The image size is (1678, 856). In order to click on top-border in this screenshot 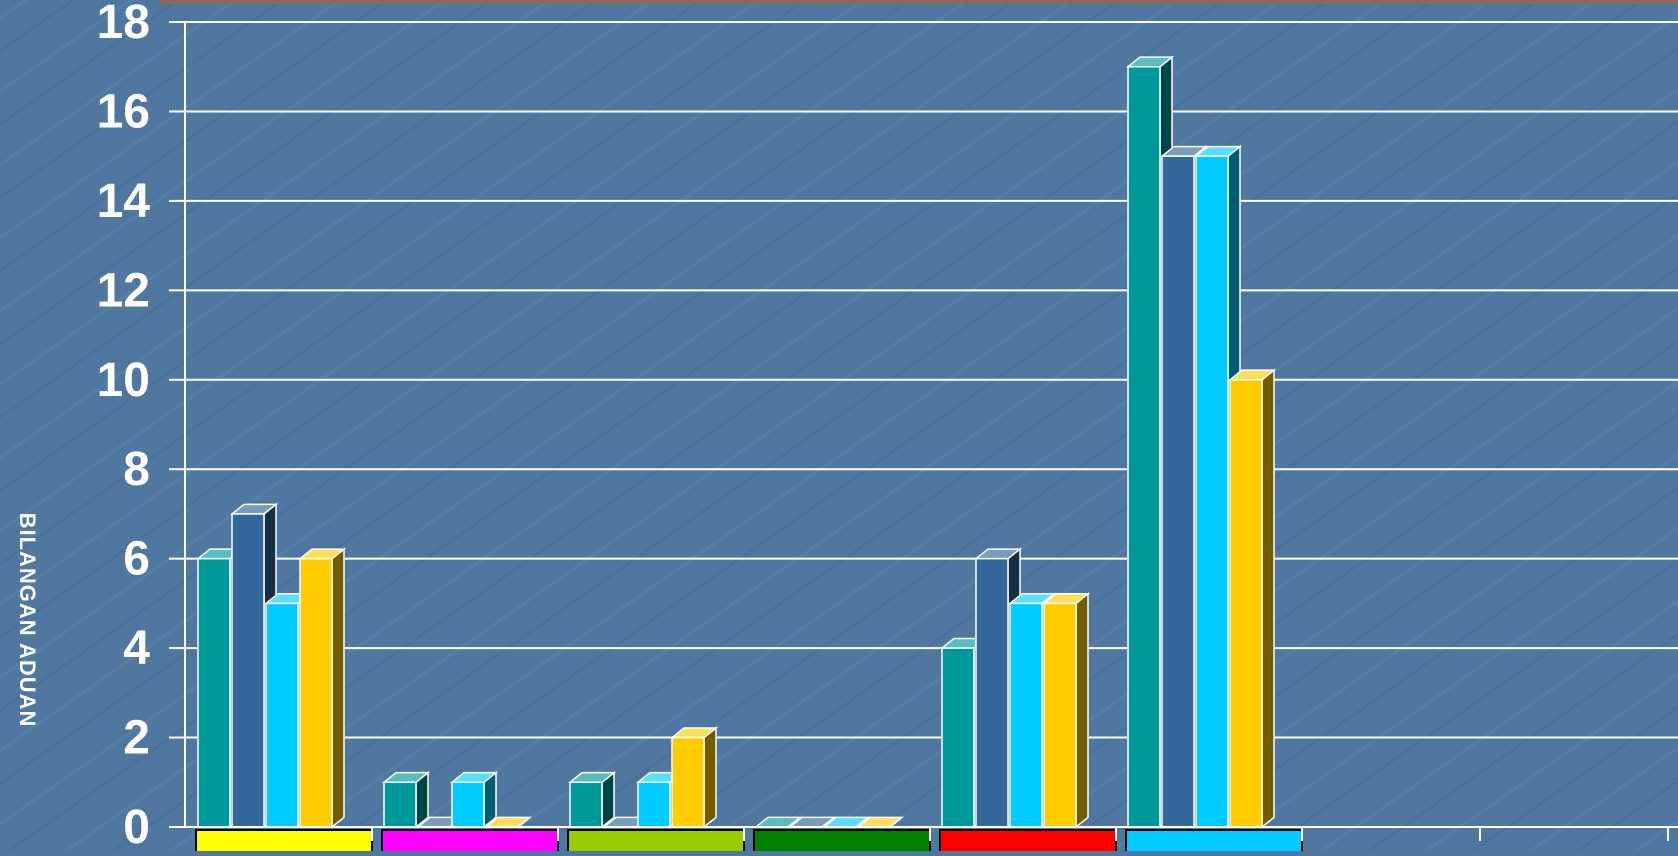, I will do `click(919, 2)`.